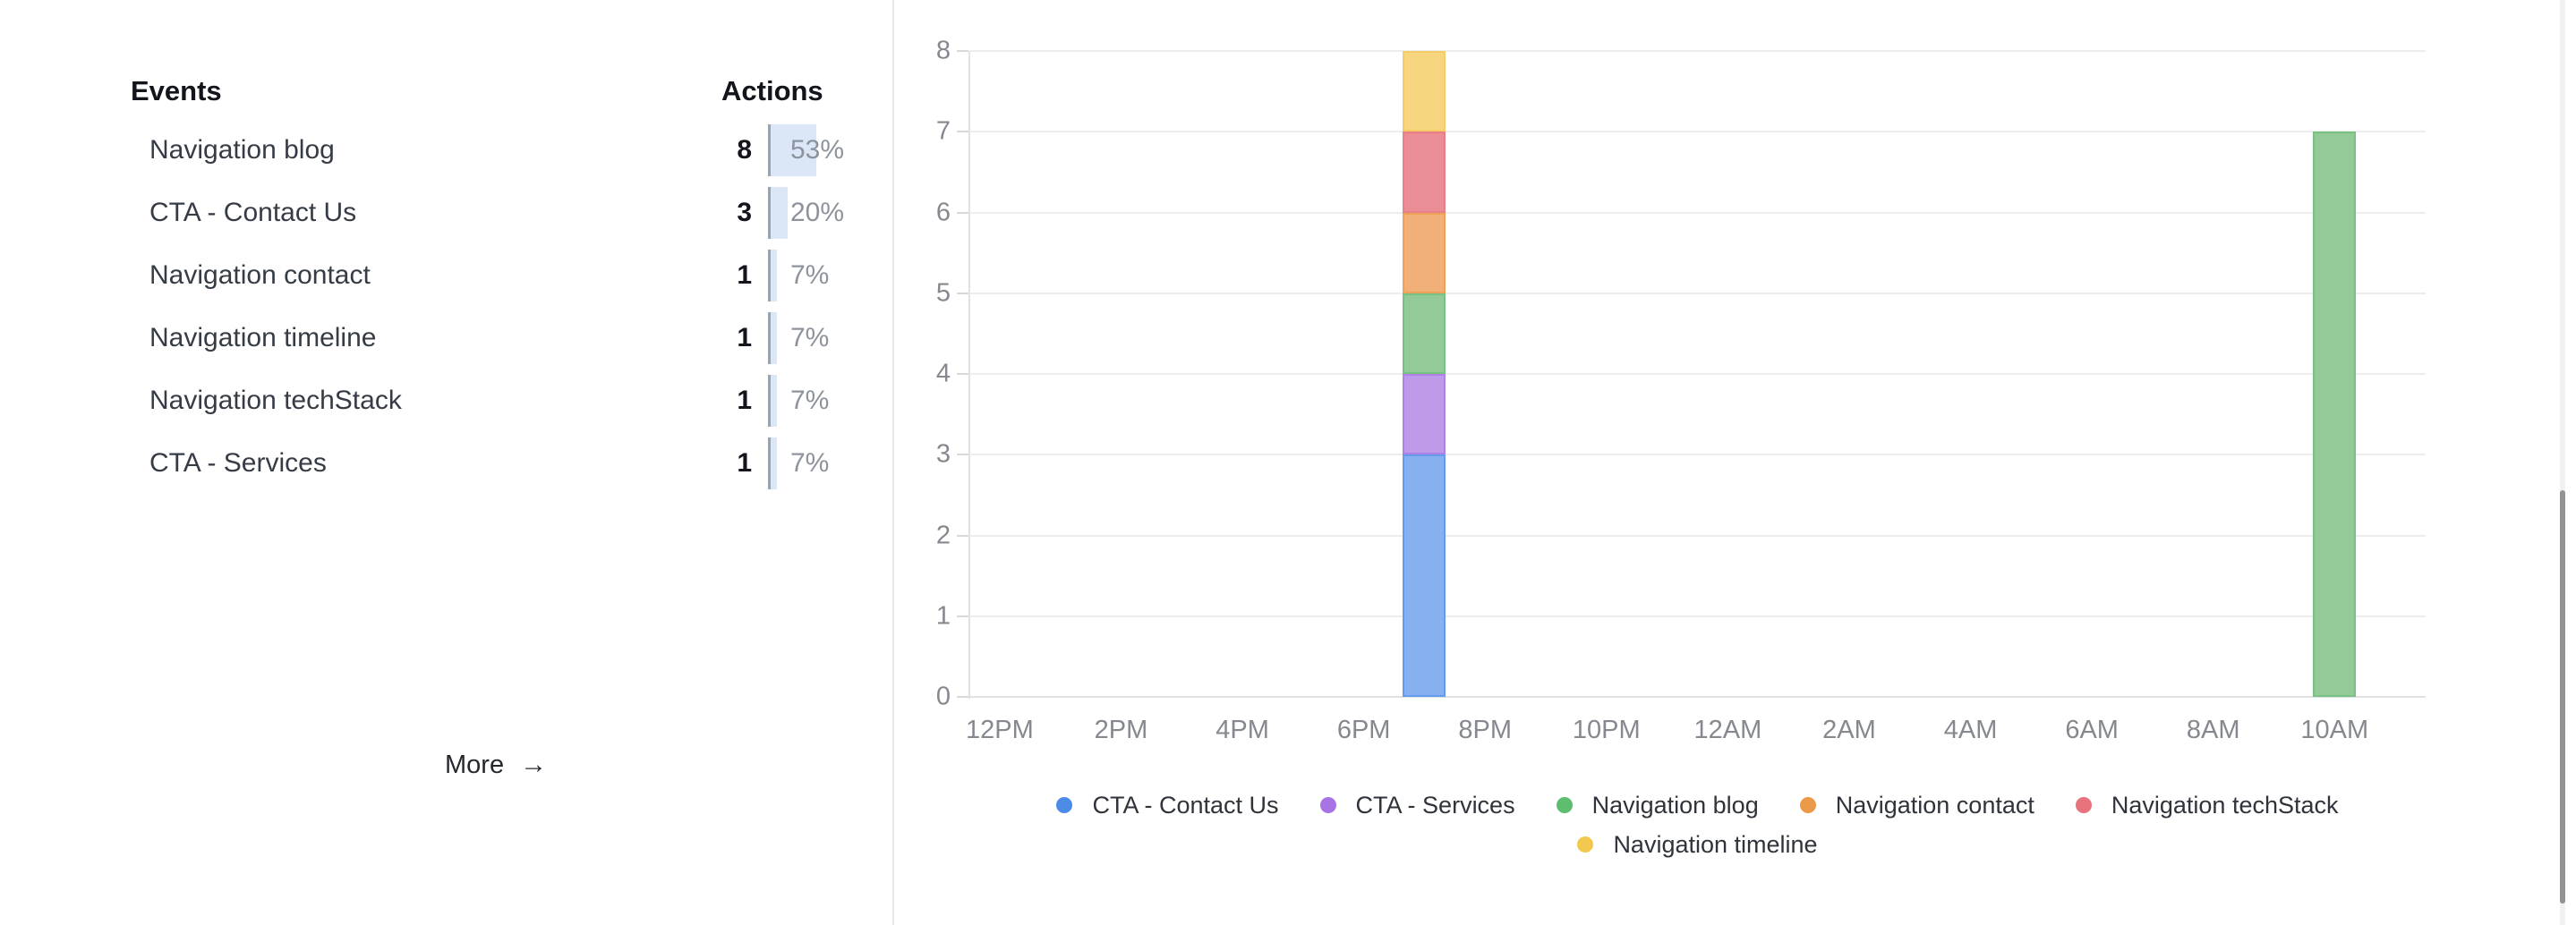  What do you see at coordinates (744, 212) in the screenshot?
I see `event-count: 3` at bounding box center [744, 212].